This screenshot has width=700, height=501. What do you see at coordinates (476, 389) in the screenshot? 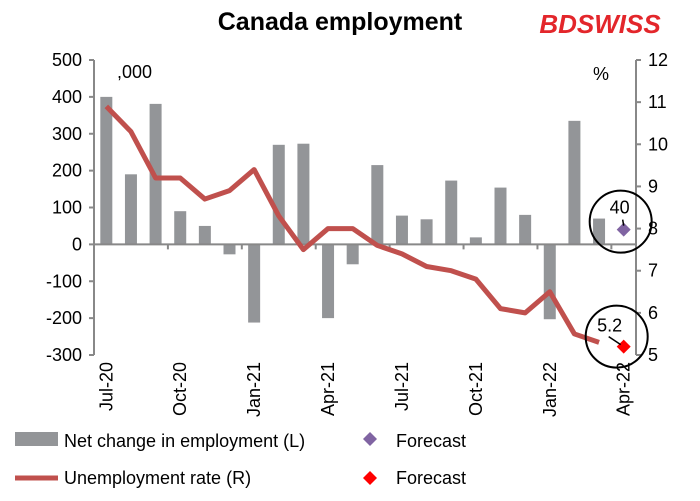
I see `x-tick-label: Oct-21` at bounding box center [476, 389].